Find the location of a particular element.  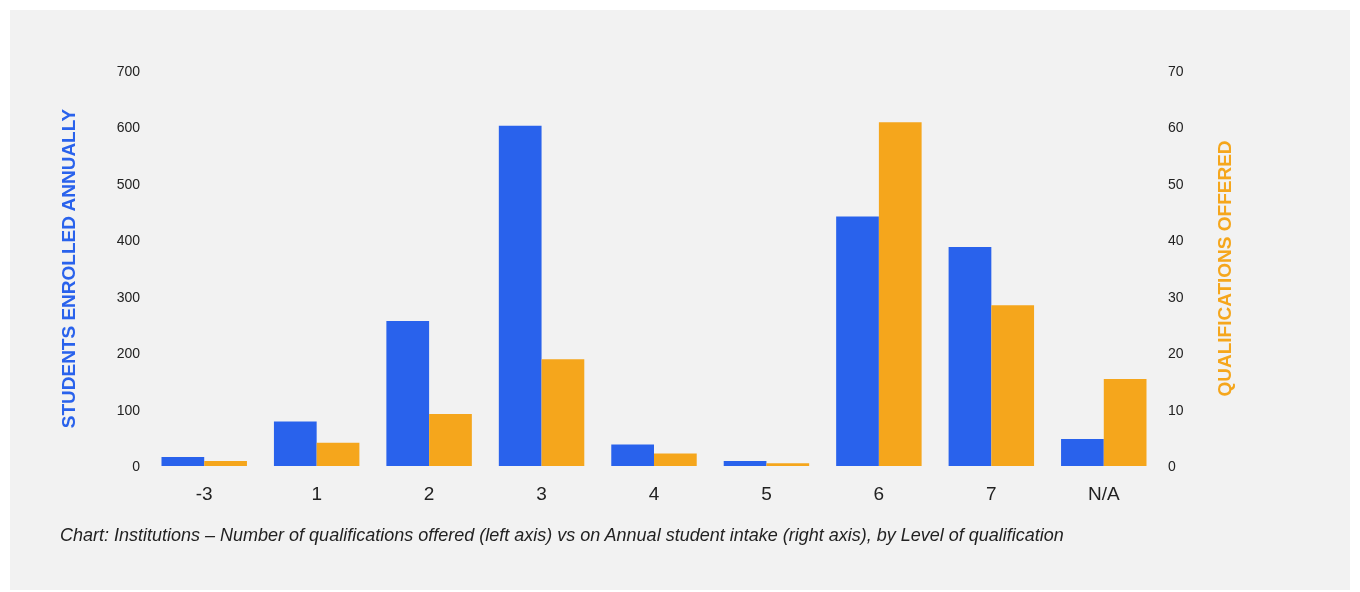

x-tick-label: 7 is located at coordinates (991, 493).